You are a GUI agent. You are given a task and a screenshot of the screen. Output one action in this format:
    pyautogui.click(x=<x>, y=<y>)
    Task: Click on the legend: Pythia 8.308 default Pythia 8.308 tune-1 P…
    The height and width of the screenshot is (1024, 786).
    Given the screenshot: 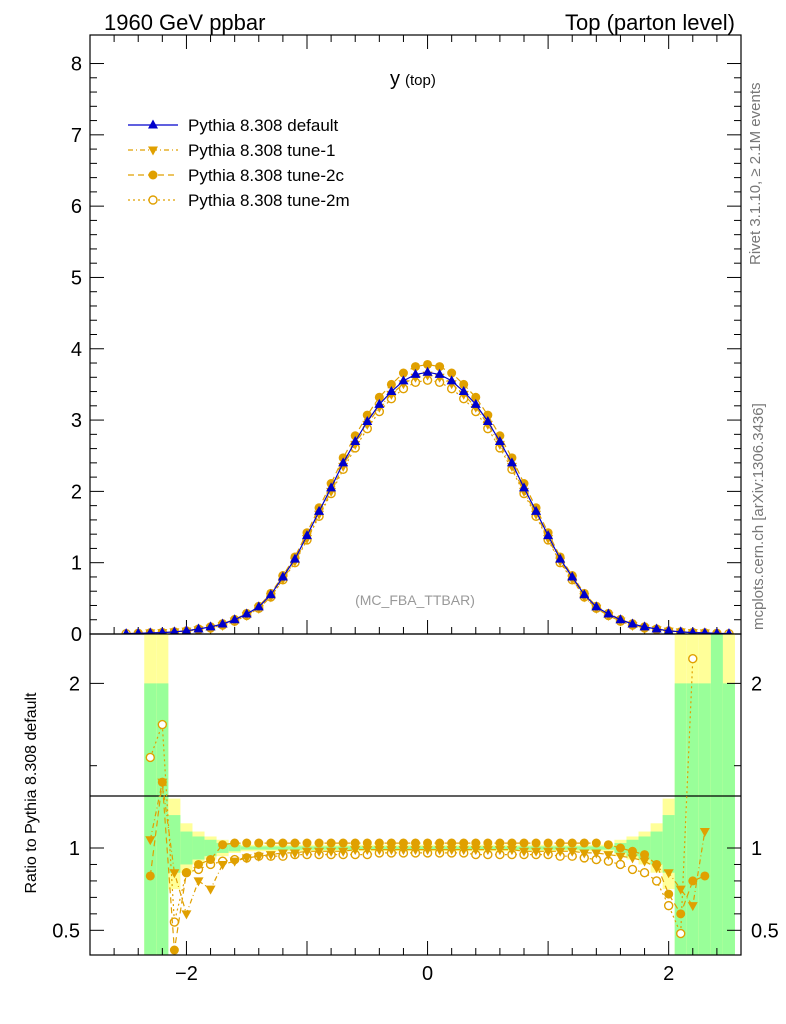 What is the action you would take?
    pyautogui.click(x=239, y=163)
    